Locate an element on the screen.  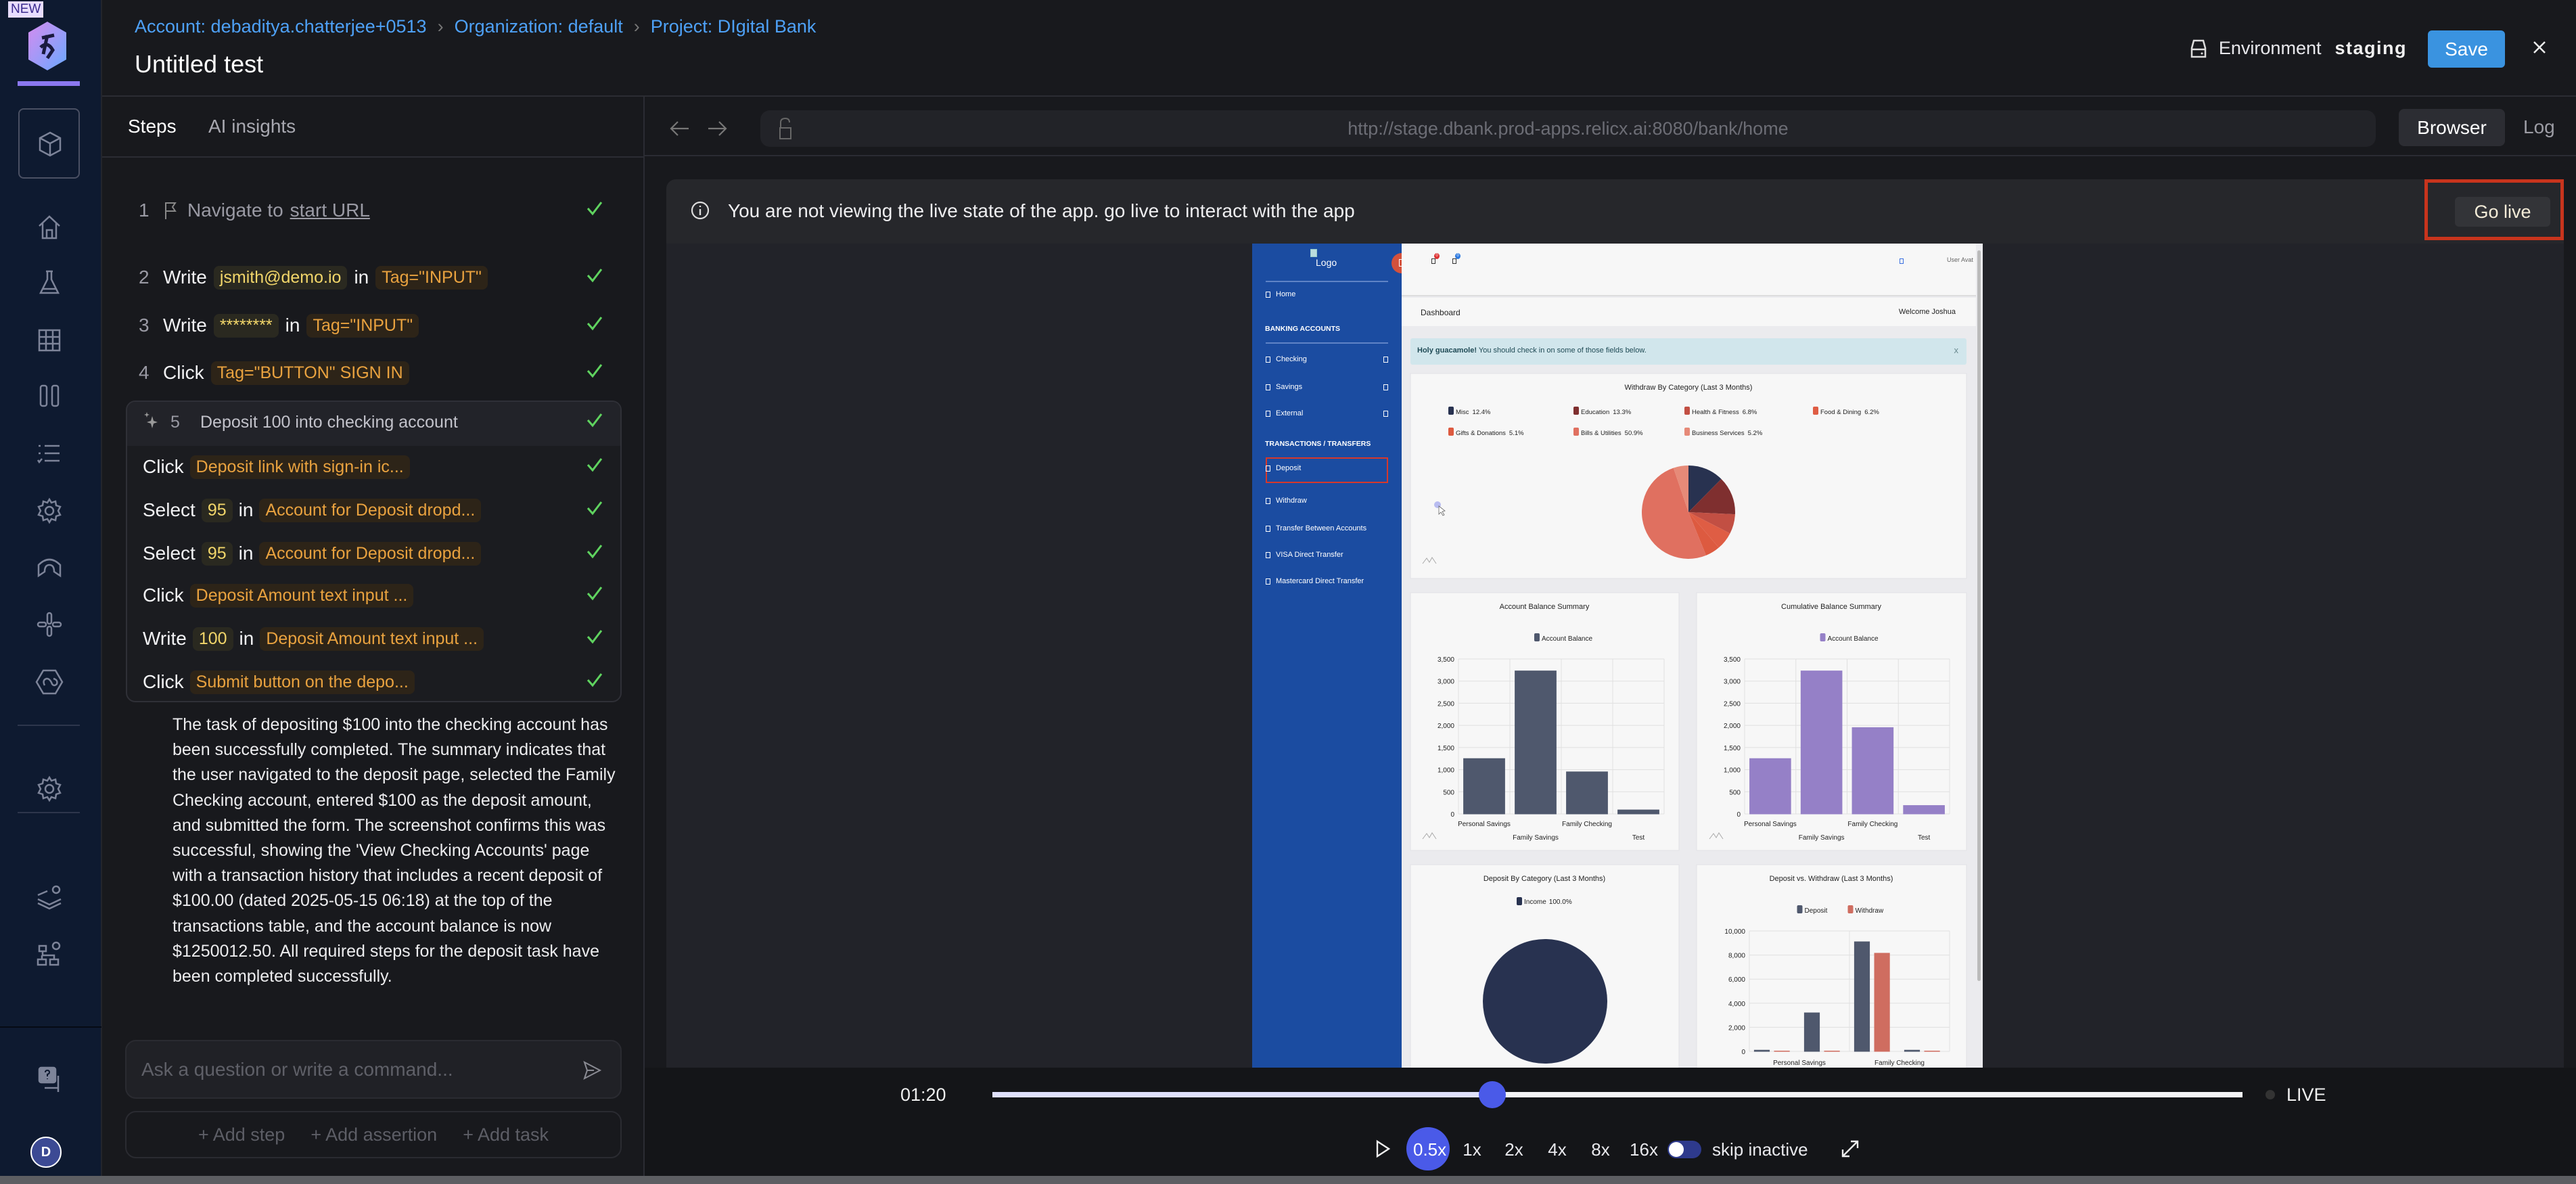
flag-icon is located at coordinates (1902, 261).